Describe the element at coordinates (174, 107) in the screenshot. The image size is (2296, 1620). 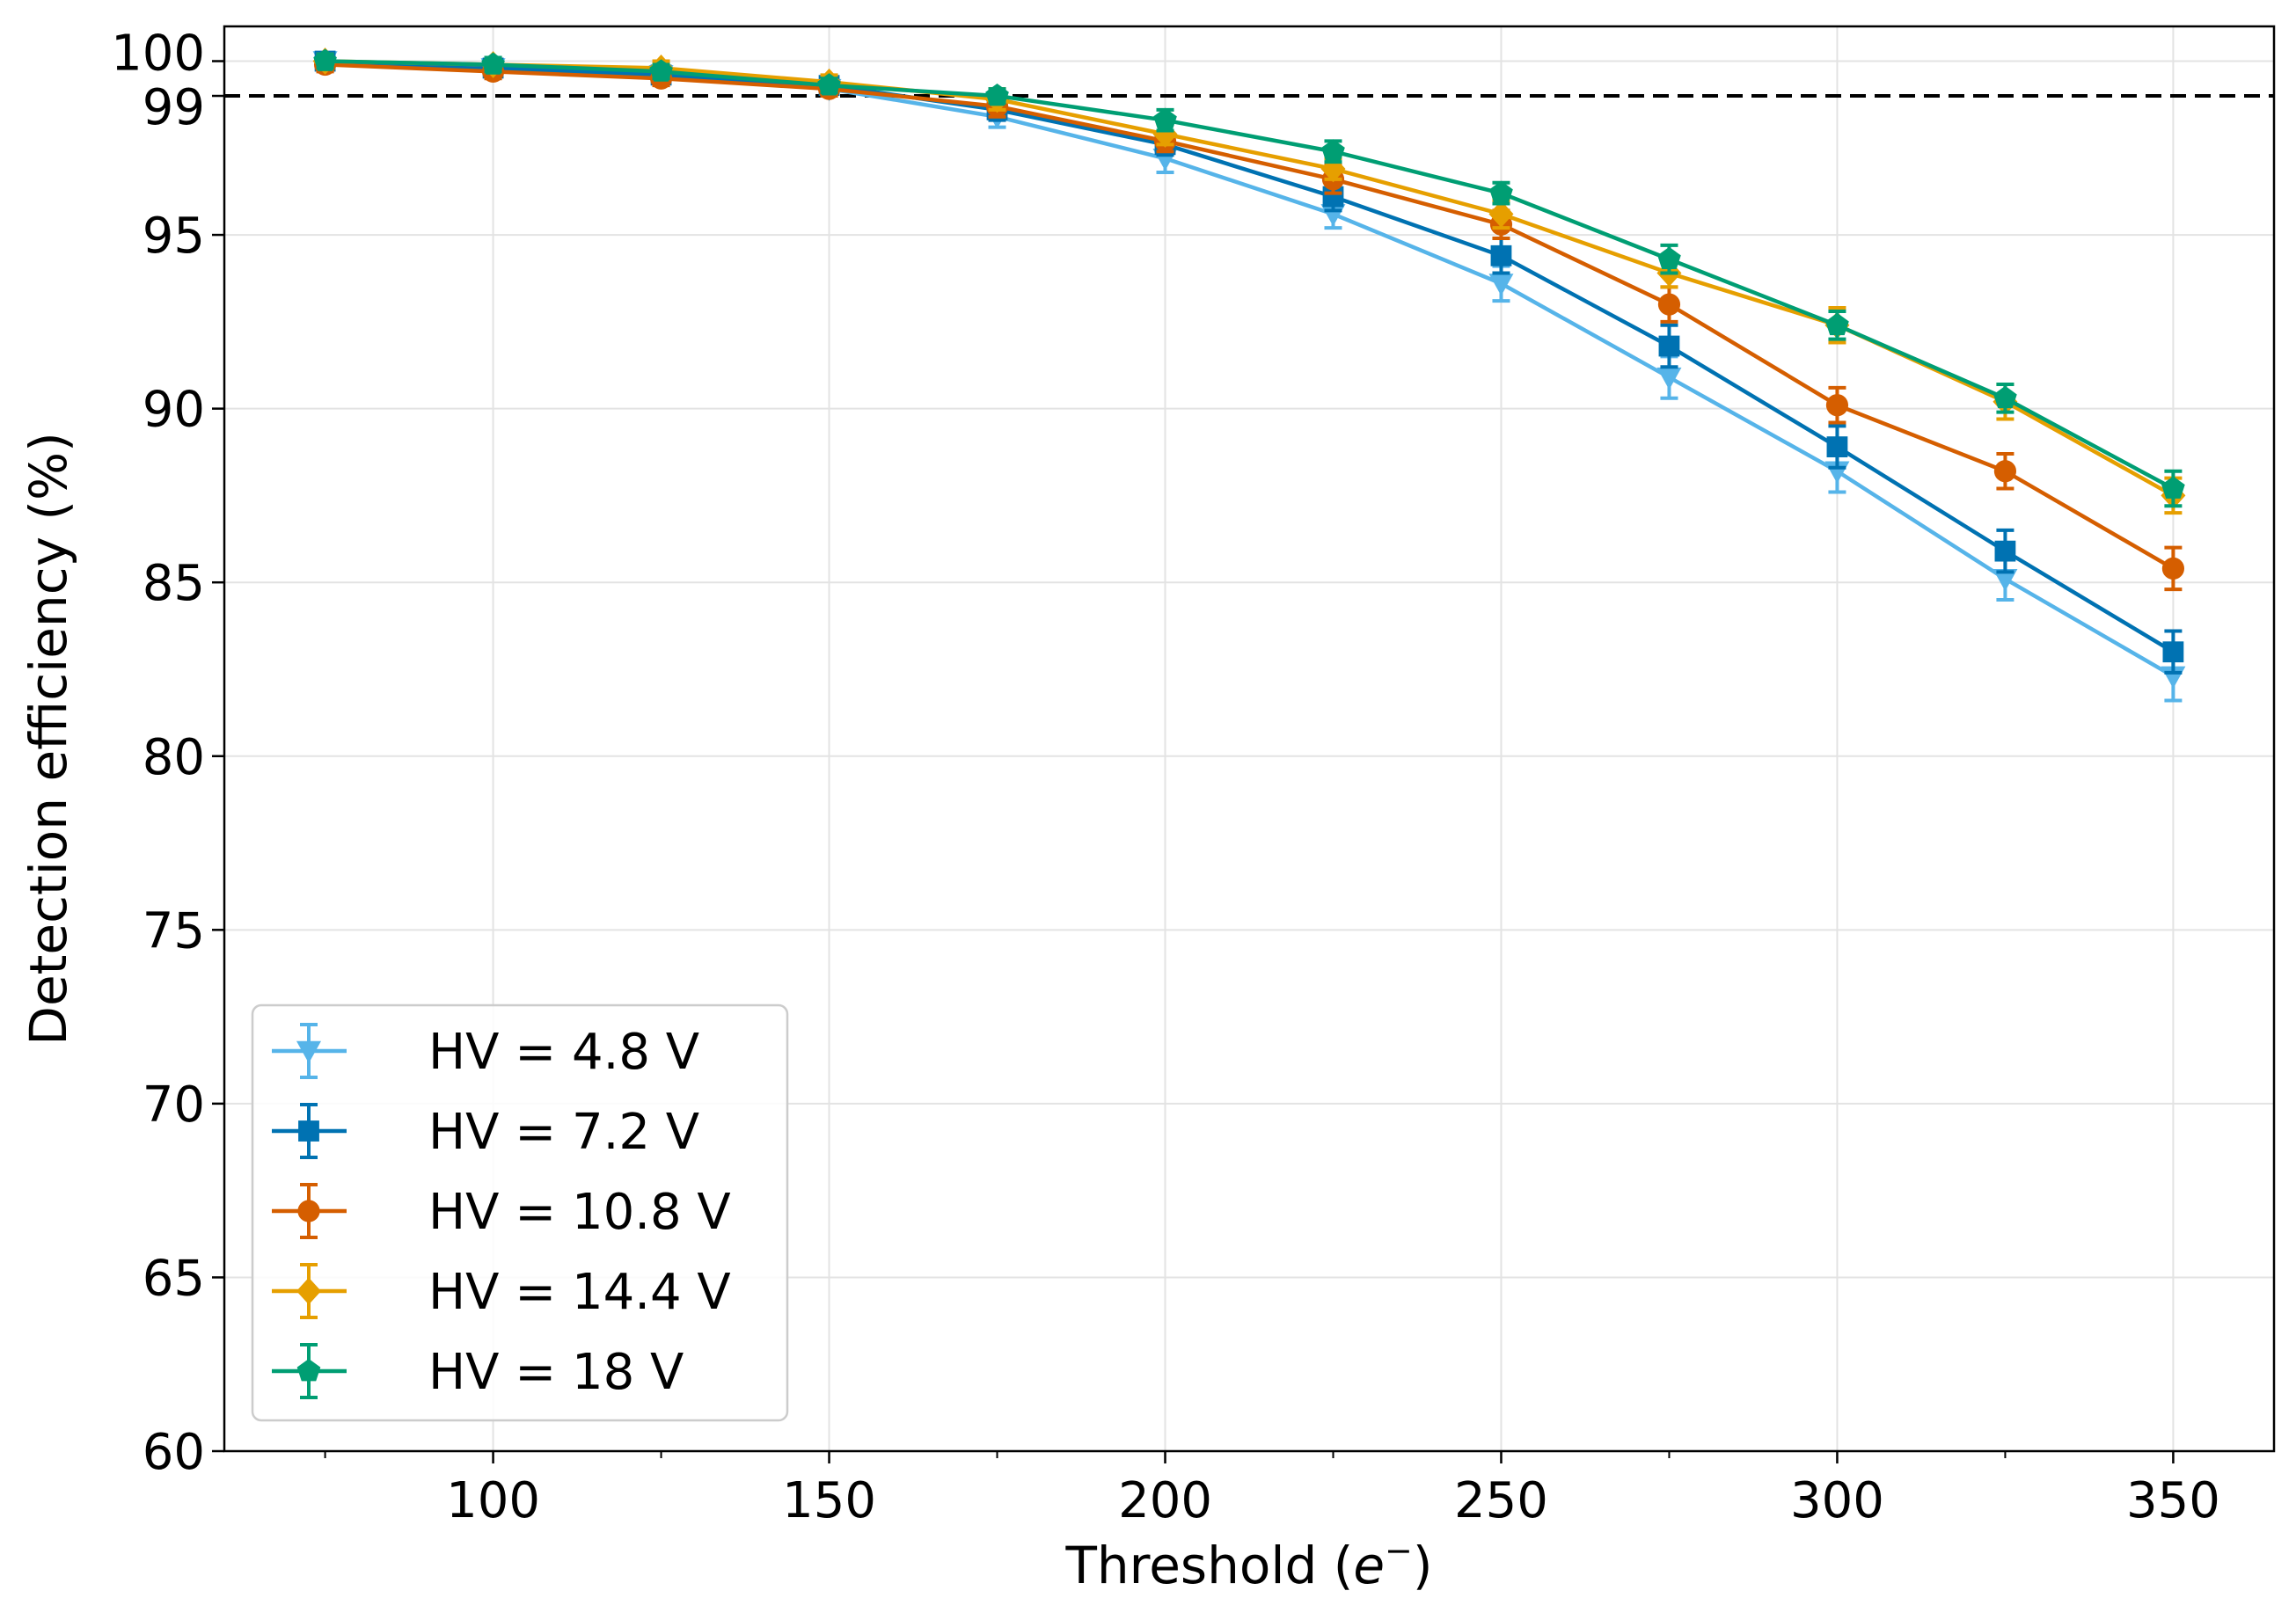
I see `y-tick-label: 99` at that location.